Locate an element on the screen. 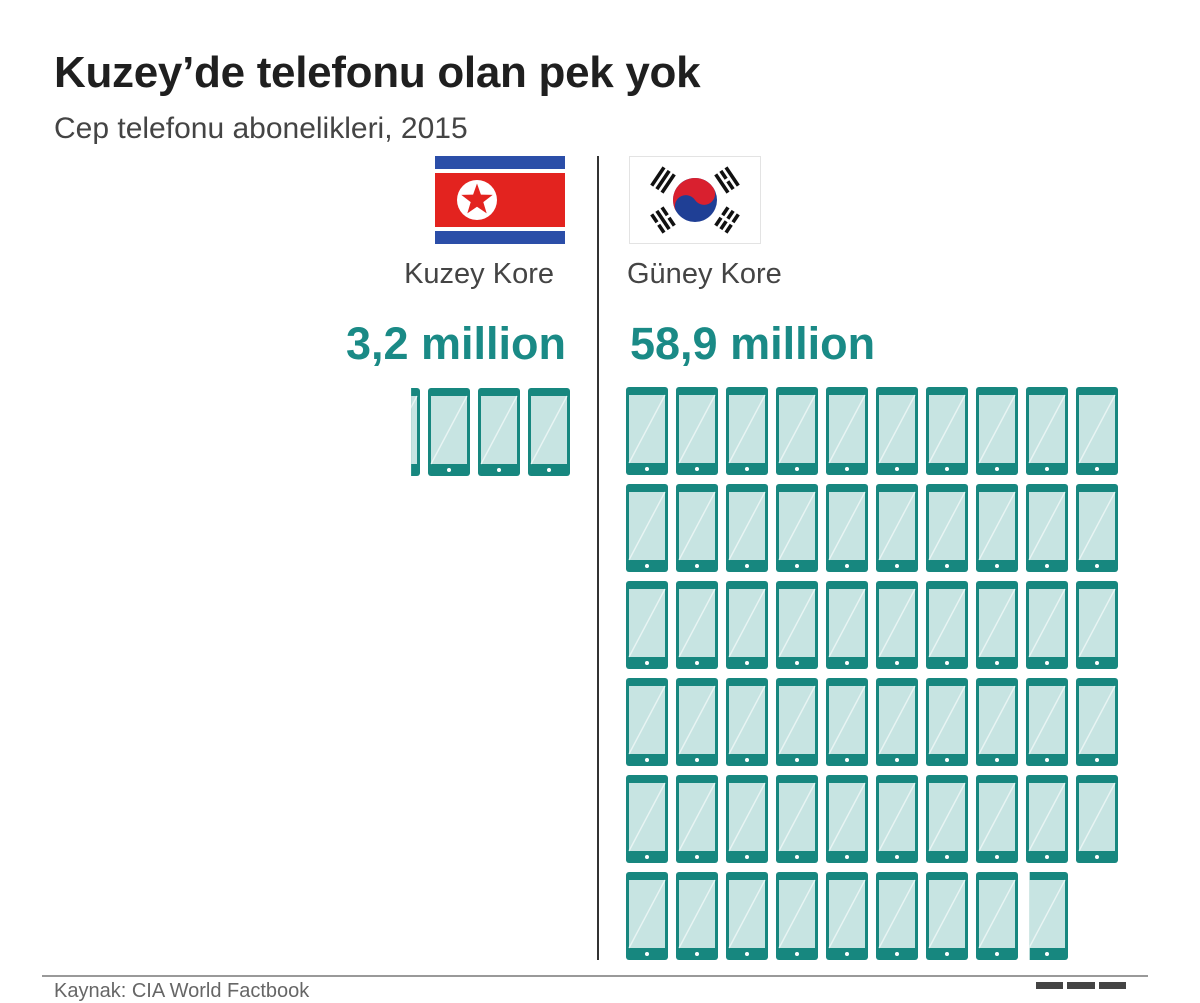 The height and width of the screenshot is (1003, 1200). column-divider is located at coordinates (598, 558).